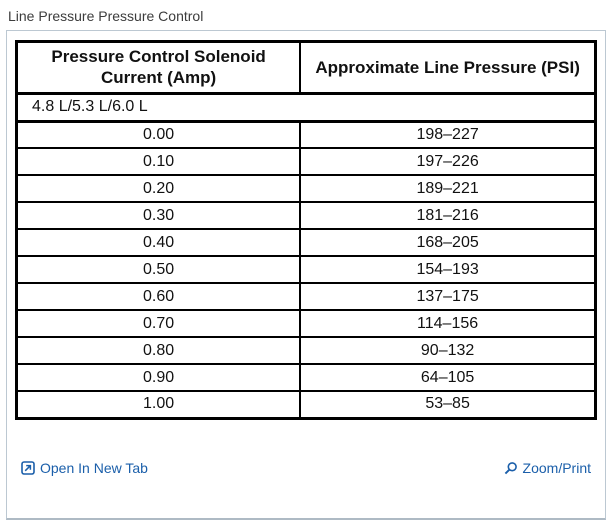 The width and height of the screenshot is (610, 526). What do you see at coordinates (94, 467) in the screenshot?
I see `open-in-new-tab-label: Open In New Tab` at bounding box center [94, 467].